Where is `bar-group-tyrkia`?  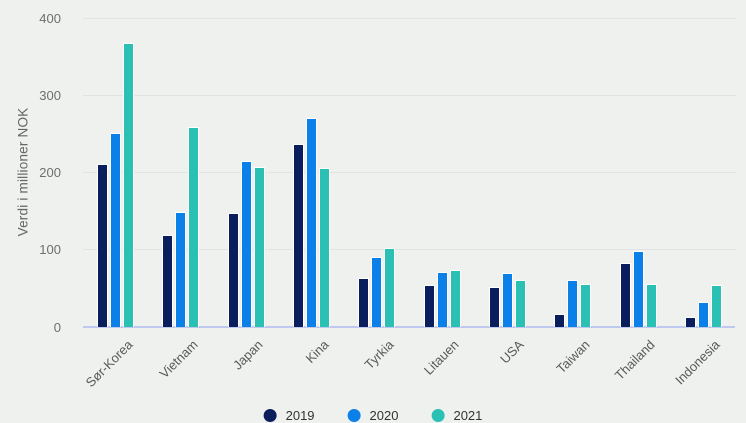
bar-group-tyrkia is located at coordinates (376, 287).